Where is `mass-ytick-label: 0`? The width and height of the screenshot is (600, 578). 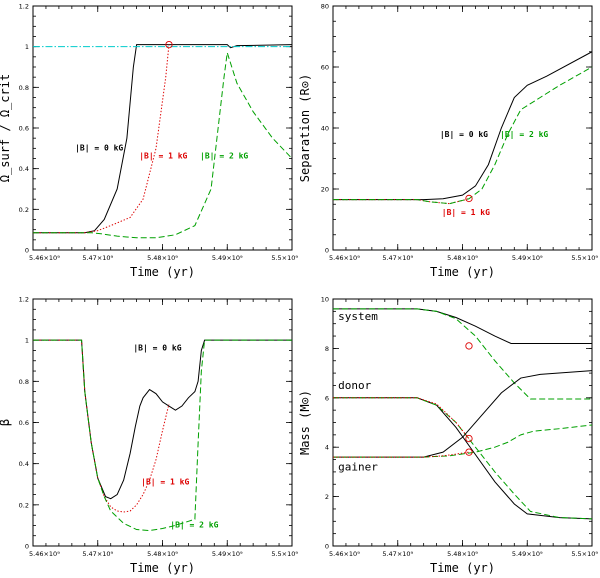
mass-ytick-label: 0 is located at coordinates (327, 547).